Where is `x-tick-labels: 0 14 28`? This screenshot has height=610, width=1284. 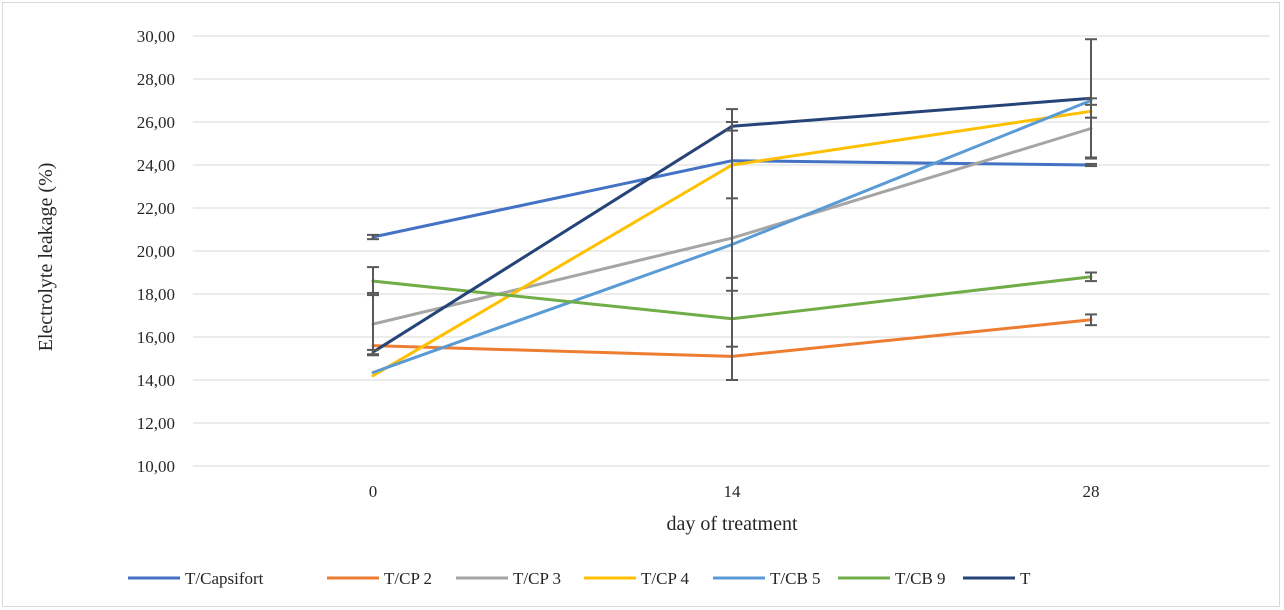 x-tick-labels: 0 14 28 is located at coordinates (734, 491).